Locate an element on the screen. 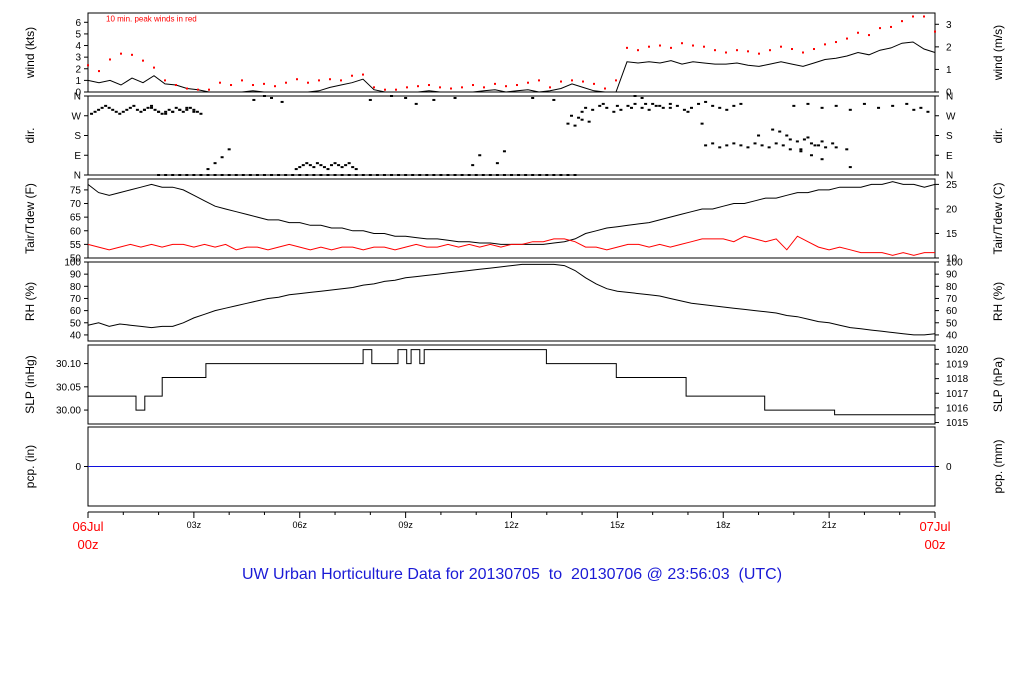 This screenshot has width=1024, height=700. right-tick-label: 70 is located at coordinates (952, 299).